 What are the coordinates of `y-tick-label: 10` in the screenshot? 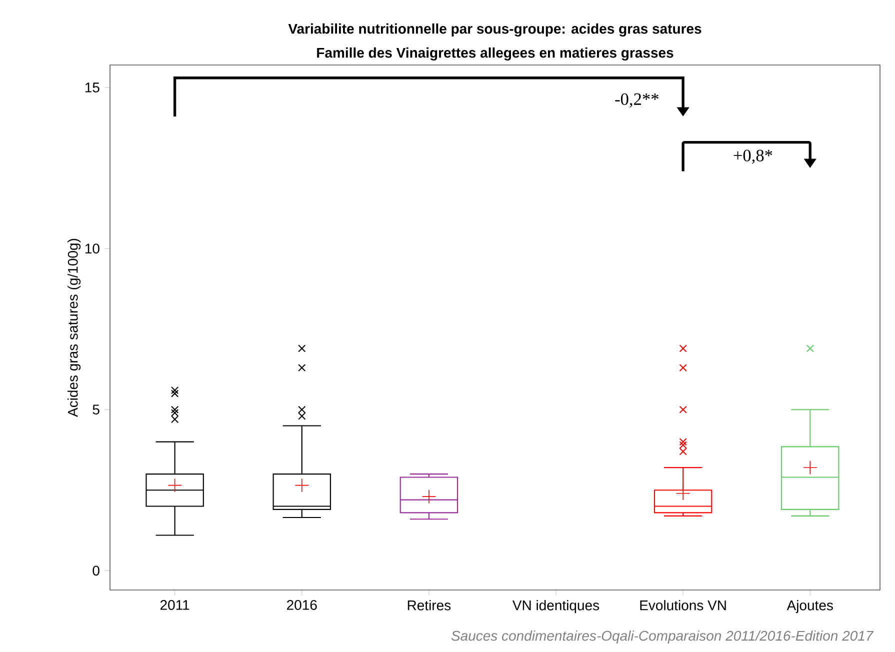 It's located at (92, 249).